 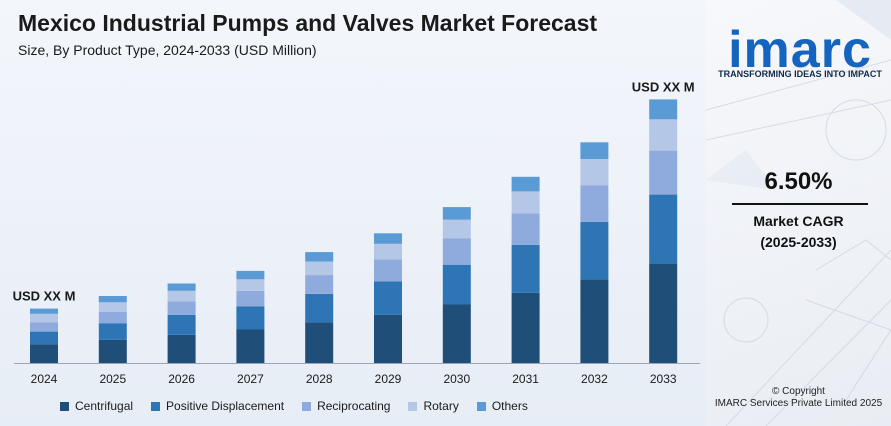 What do you see at coordinates (250, 379) in the screenshot?
I see `x-tick-label-2027: 2027` at bounding box center [250, 379].